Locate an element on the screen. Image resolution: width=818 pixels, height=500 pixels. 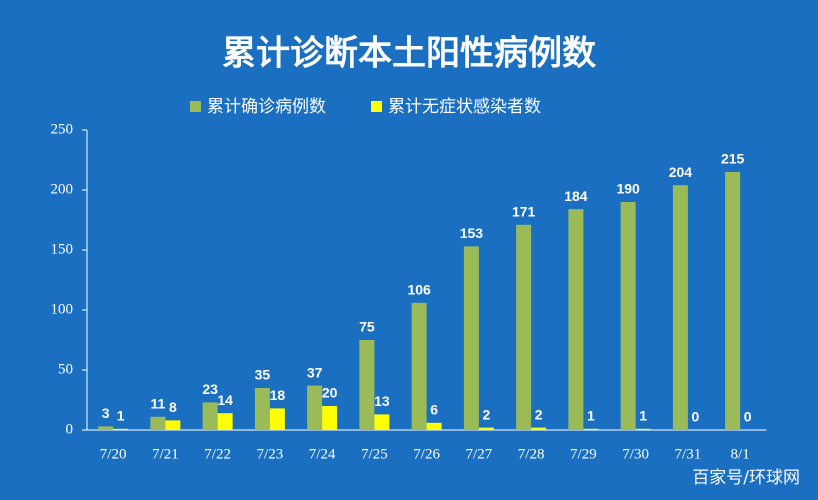
x-tick-label: 7/30 is located at coordinates (635, 454).